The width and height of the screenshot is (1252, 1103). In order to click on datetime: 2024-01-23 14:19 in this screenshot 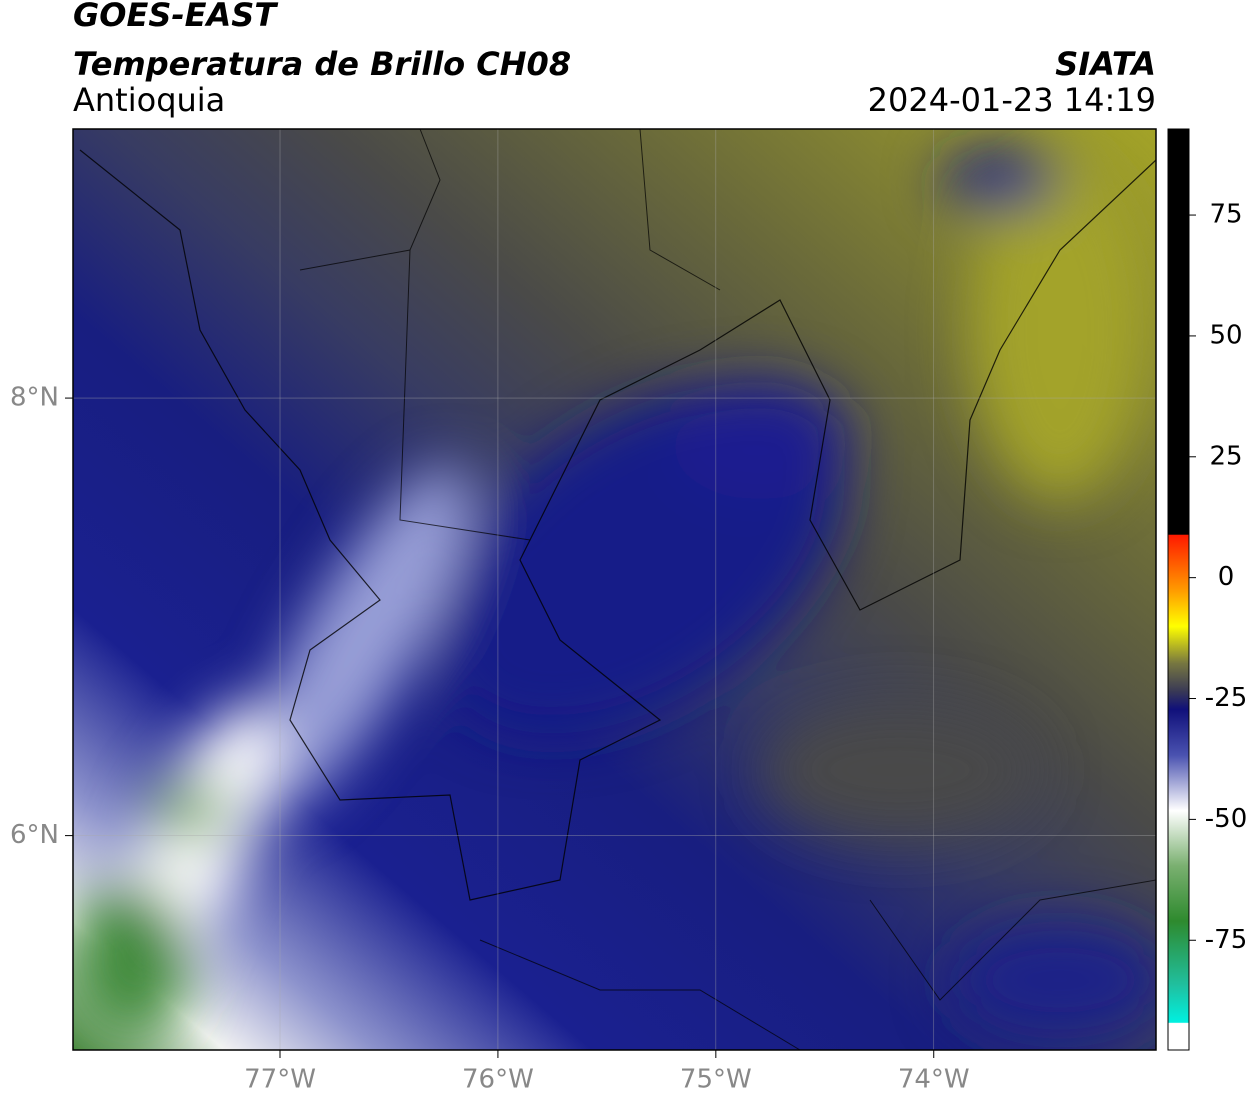, I will do `click(1012, 100)`.